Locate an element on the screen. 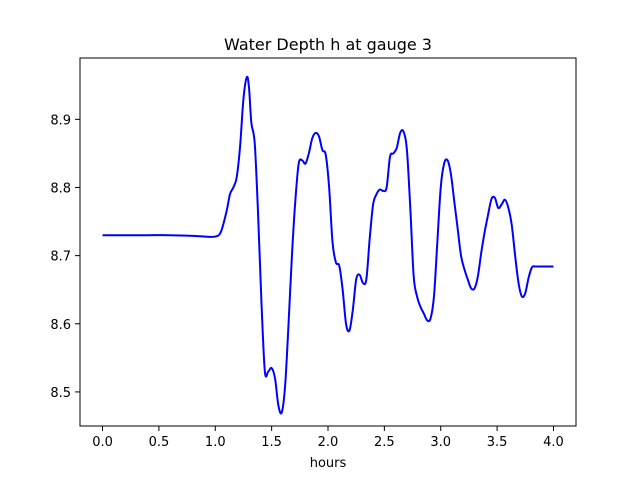  chart-title: Water Depth h at gauge 3 is located at coordinates (328, 44).